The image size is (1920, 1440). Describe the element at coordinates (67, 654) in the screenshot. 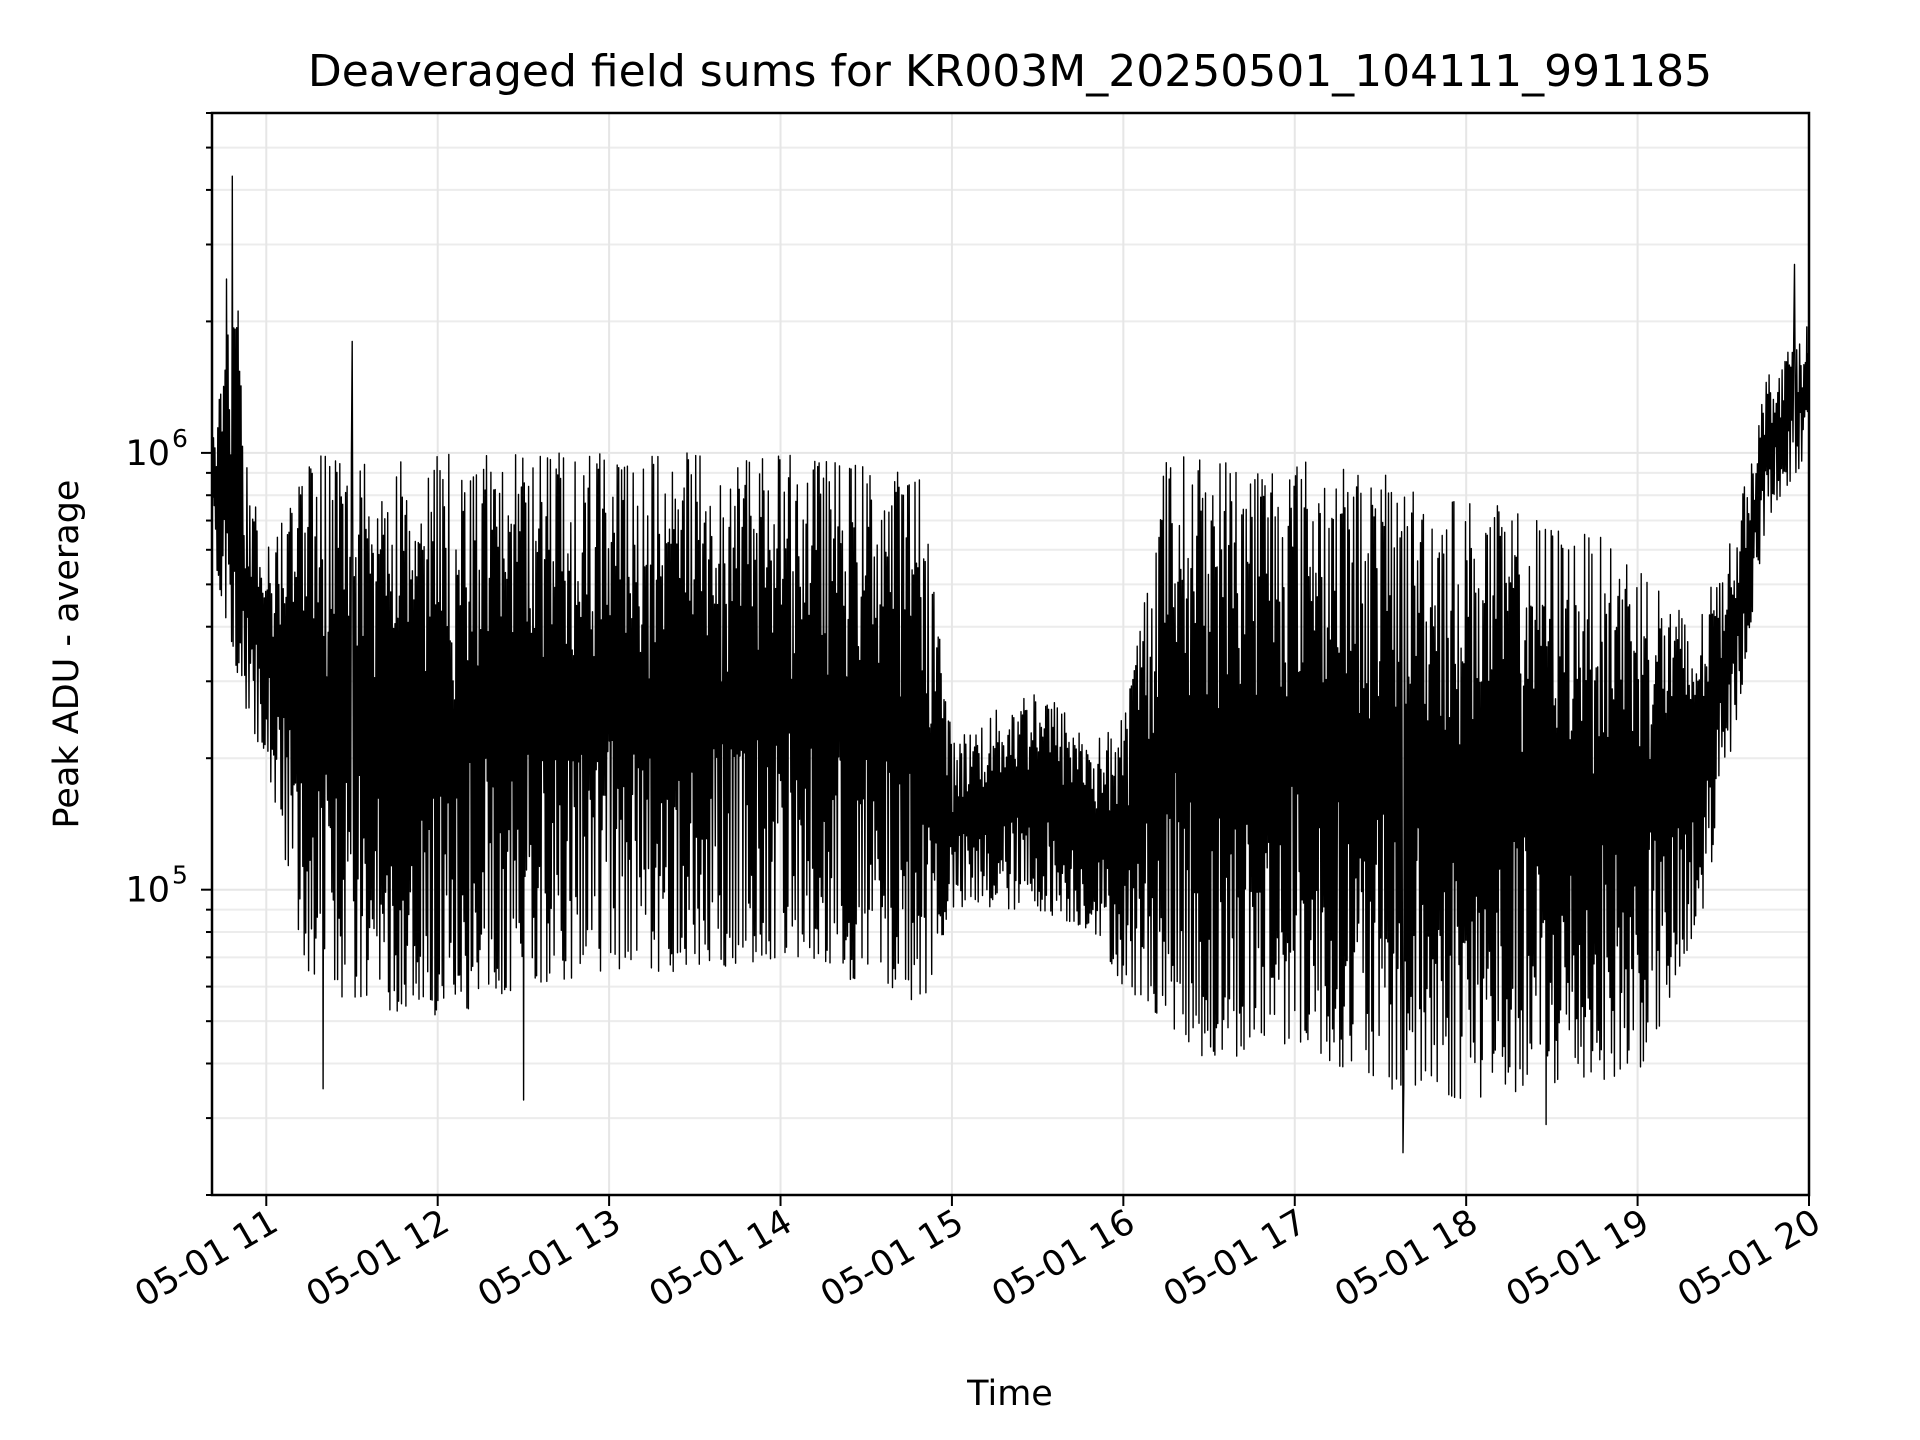

I see `y-axis-label: Peak ADU - average` at that location.